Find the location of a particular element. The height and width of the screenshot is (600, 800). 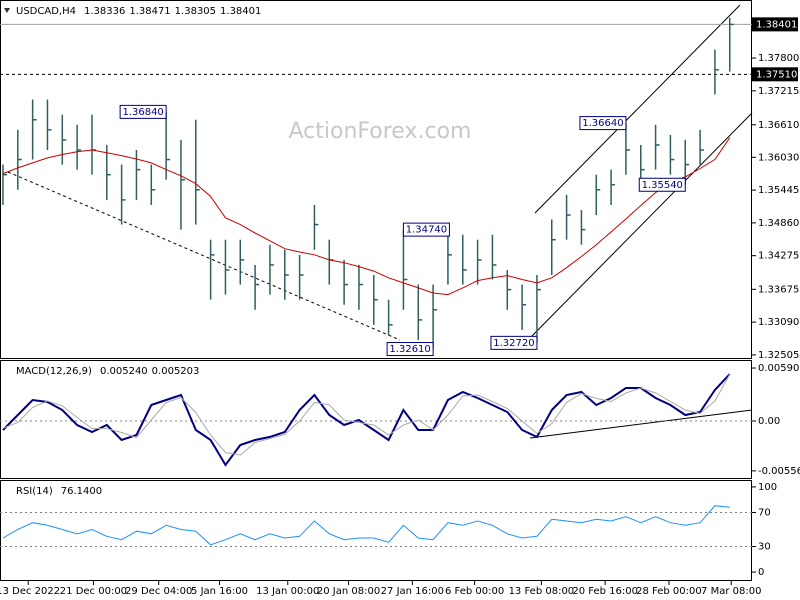

x-tick-label: 20 Feb 16:00 is located at coordinates (605, 591).